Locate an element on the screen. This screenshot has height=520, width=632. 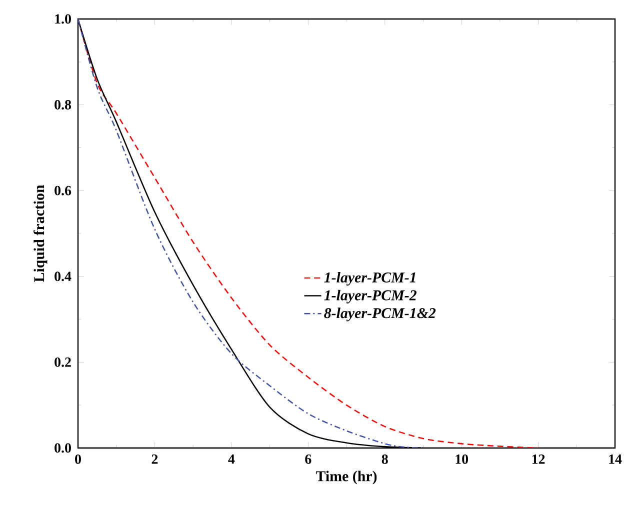
x-tick-label: 10 is located at coordinates (462, 459).